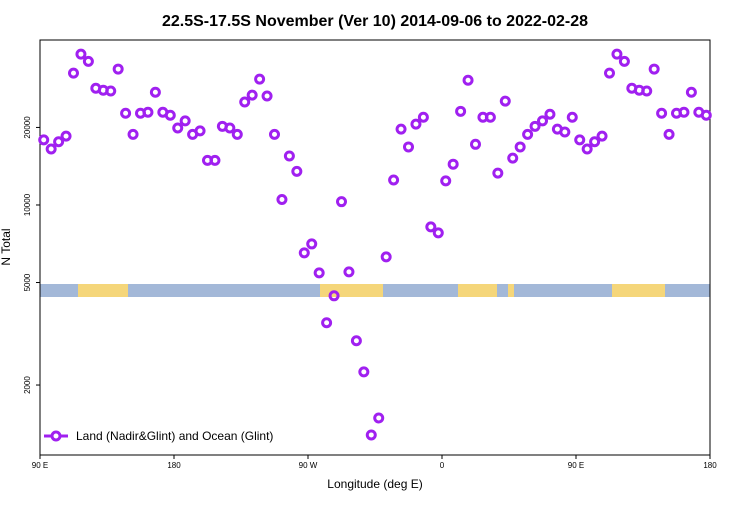 The height and width of the screenshot is (505, 750). What do you see at coordinates (27, 127) in the screenshot?
I see `y-tick-label: 20000` at bounding box center [27, 127].